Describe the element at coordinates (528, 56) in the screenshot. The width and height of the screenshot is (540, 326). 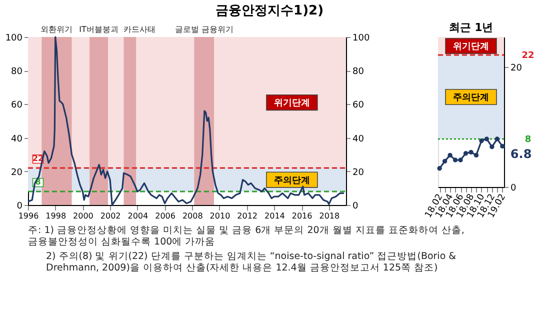
I see `ref-line-label: 22` at that location.